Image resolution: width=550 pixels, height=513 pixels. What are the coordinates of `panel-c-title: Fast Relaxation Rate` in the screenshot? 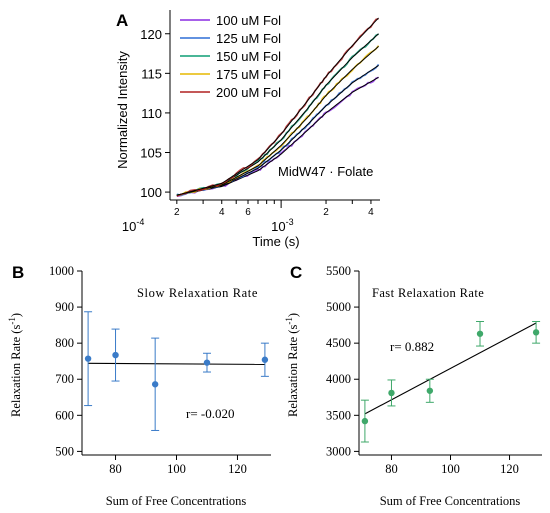 It's located at (428, 293).